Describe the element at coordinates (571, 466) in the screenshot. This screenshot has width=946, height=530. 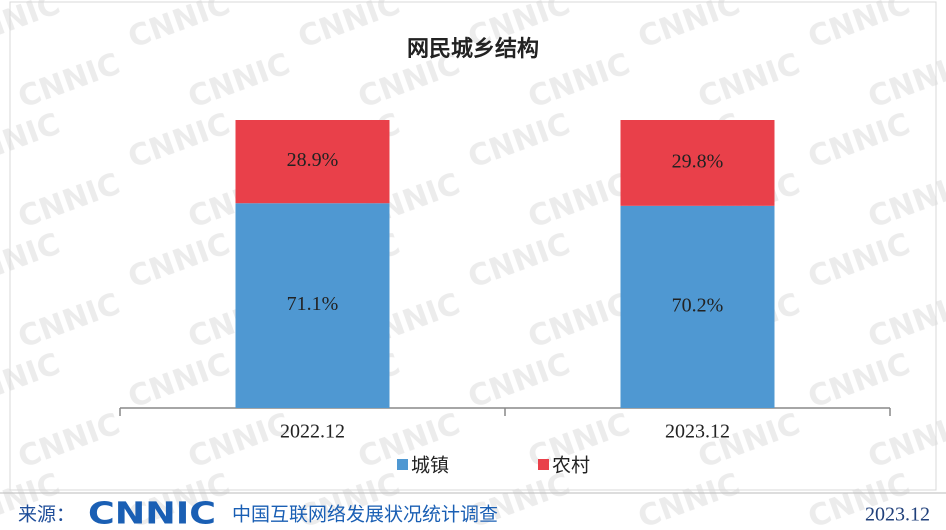
I see `legend-label: 农村` at that location.